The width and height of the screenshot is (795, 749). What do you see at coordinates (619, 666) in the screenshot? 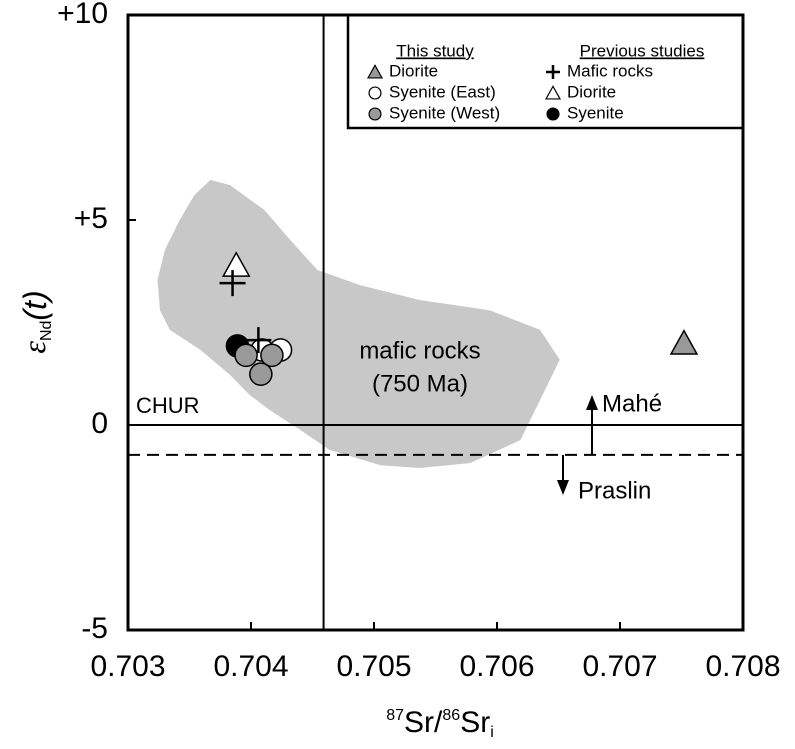
I see `x-tick-label: 0.707` at bounding box center [619, 666].